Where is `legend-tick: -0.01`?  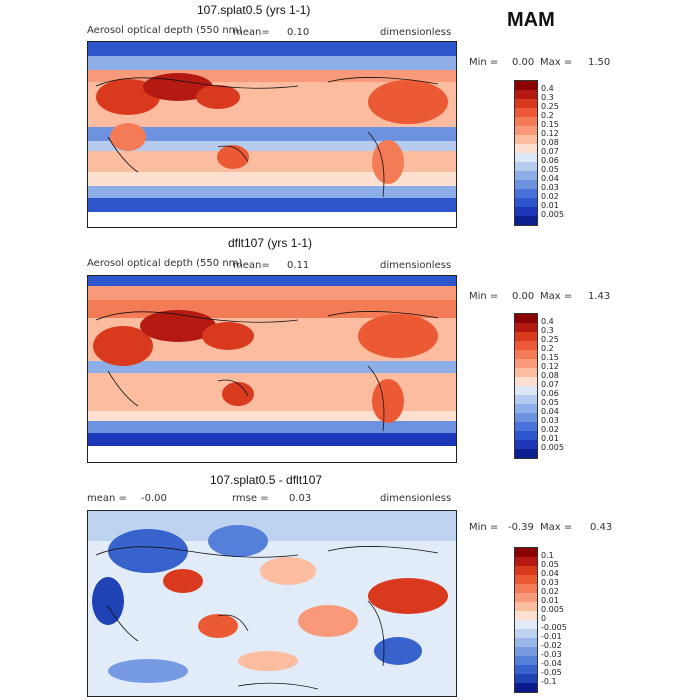 legend-tick: -0.01 is located at coordinates (551, 636).